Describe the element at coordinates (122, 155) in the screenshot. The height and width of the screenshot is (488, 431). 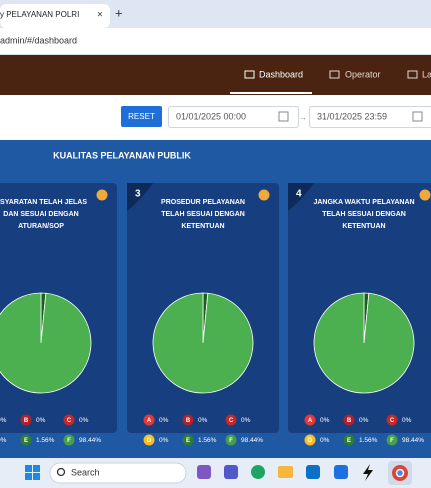
I see `panel-title: KUALITAS PELAYANAN PUBLIK` at that location.